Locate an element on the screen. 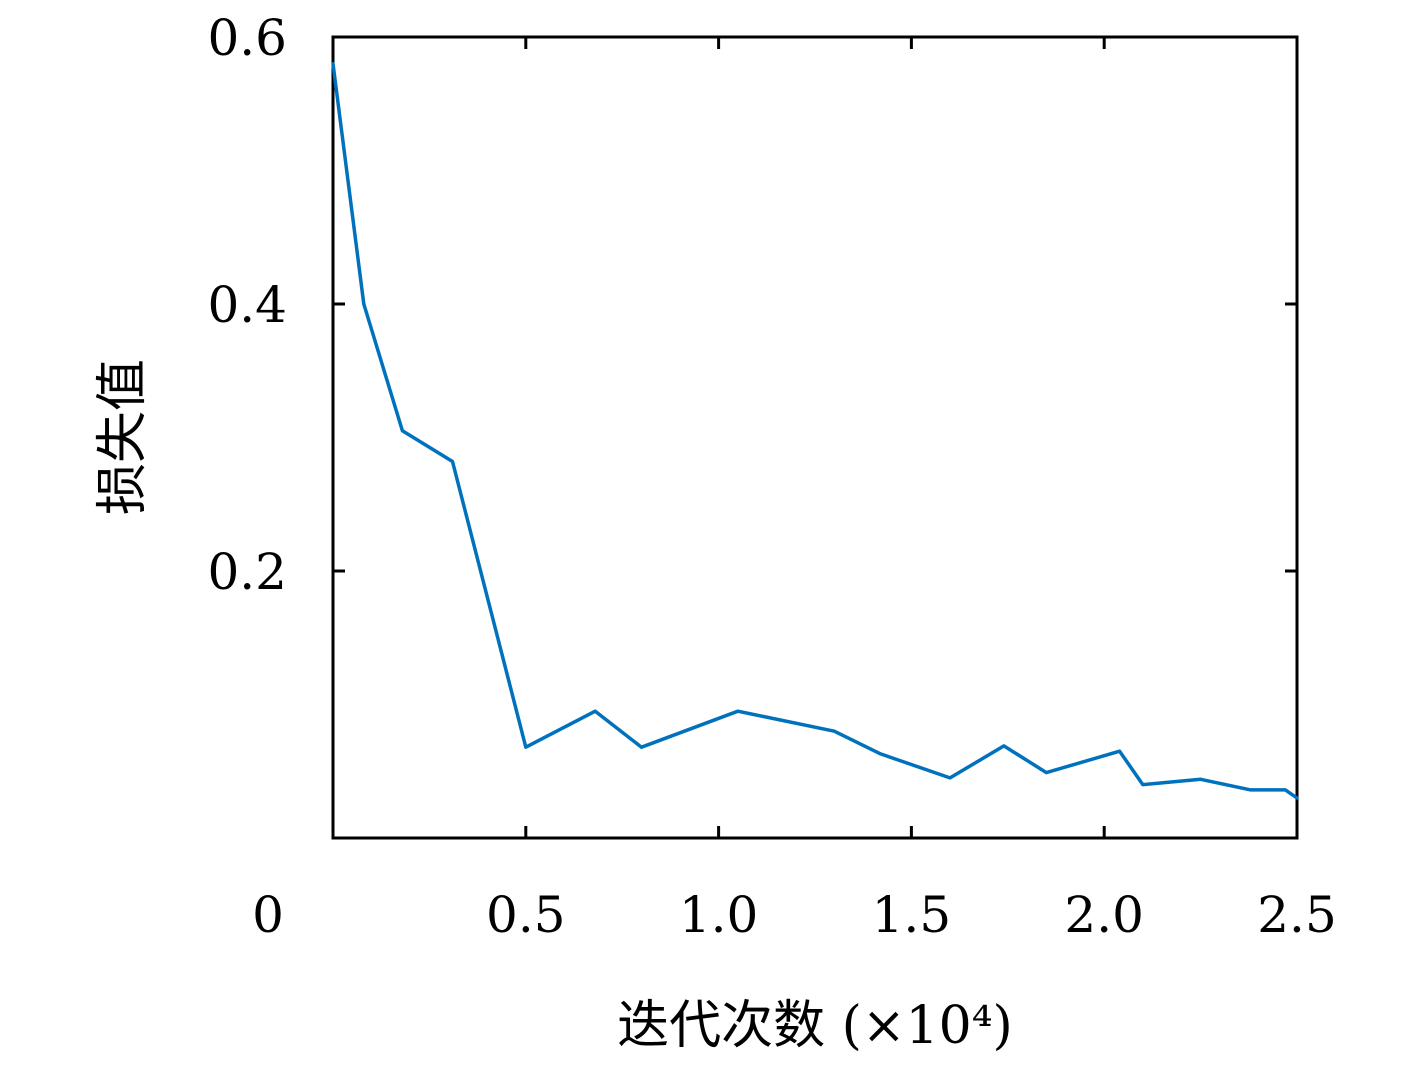  y-axis-title: 损失值 is located at coordinates (123, 437).